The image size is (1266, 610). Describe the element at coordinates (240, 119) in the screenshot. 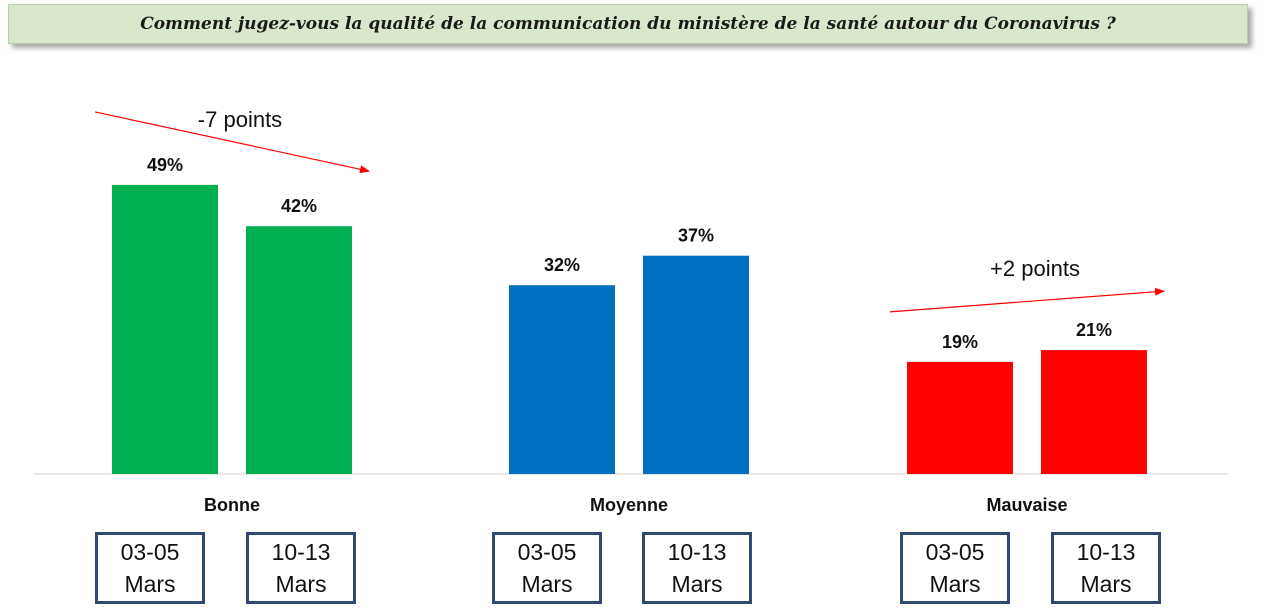

I see `trend-annotation: -7 points` at that location.